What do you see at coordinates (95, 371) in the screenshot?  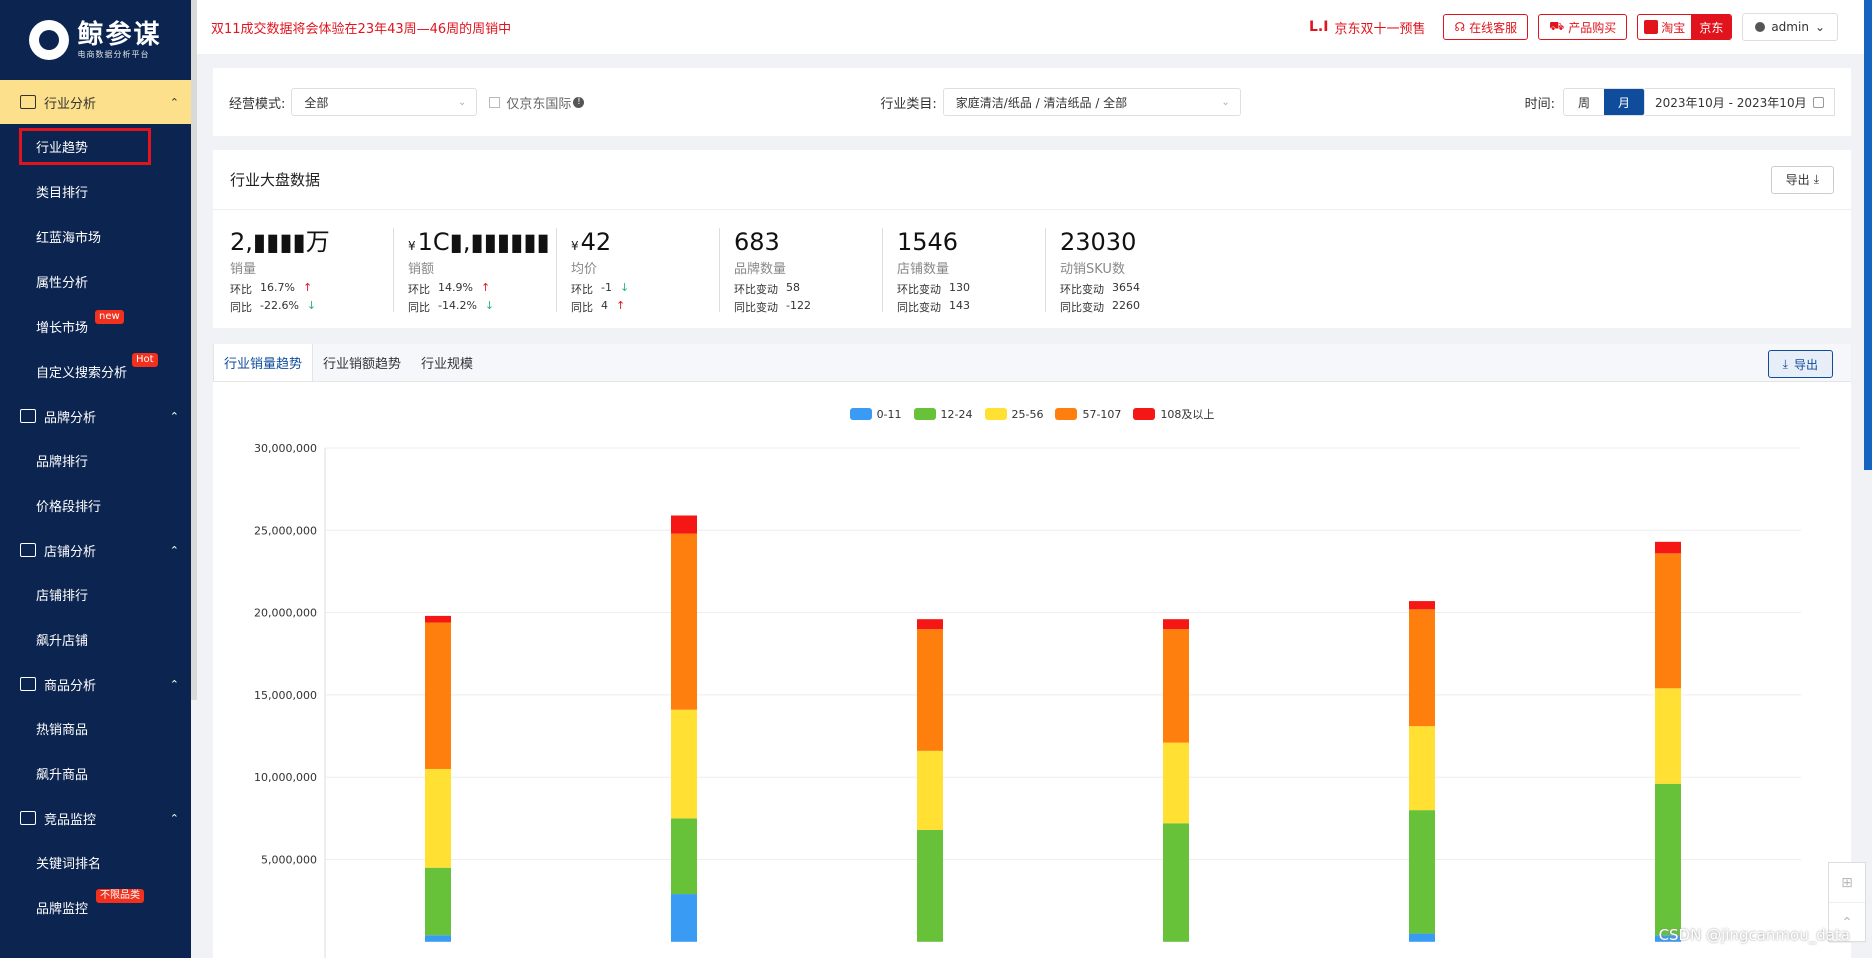 I see `sidebar-item-custom-search: 自定义搜索分析 Hot` at bounding box center [95, 371].